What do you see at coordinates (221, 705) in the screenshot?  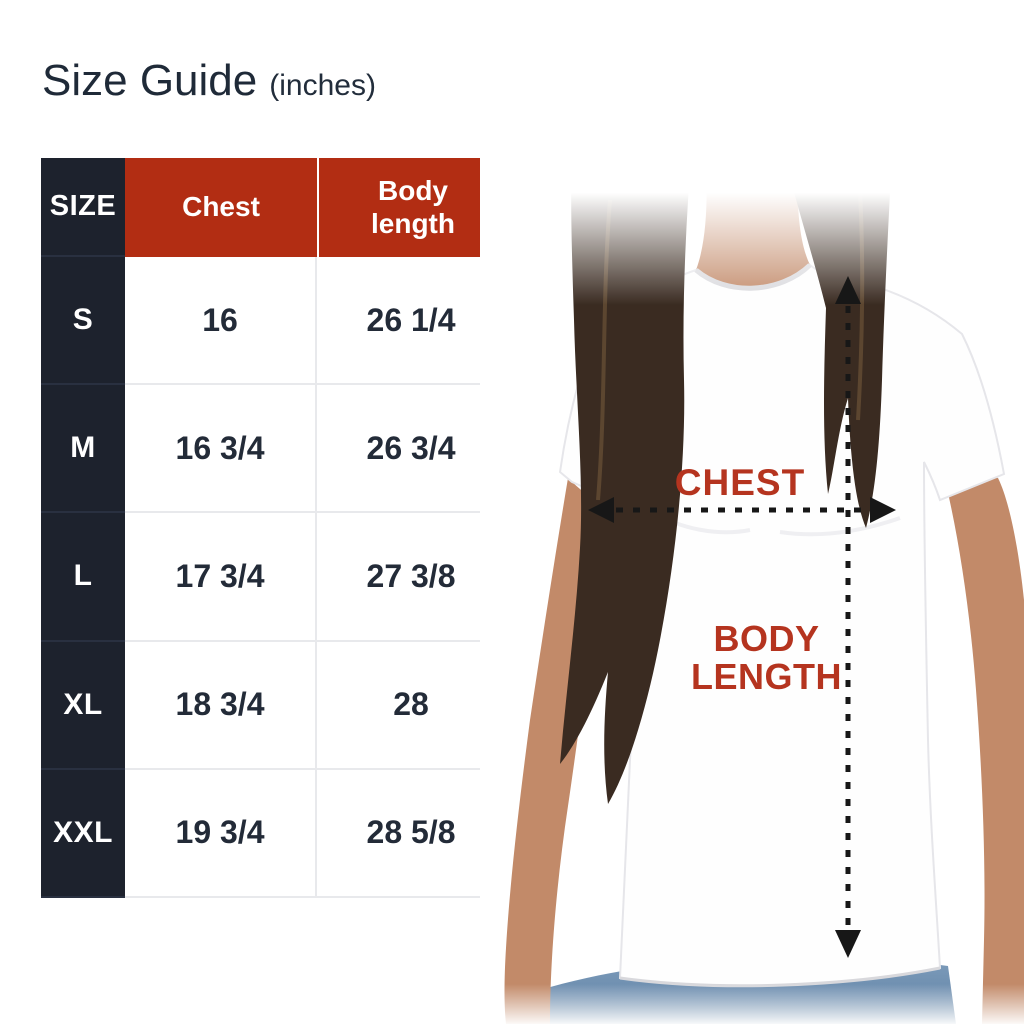 I see `chest-value: 18 3/4` at bounding box center [221, 705].